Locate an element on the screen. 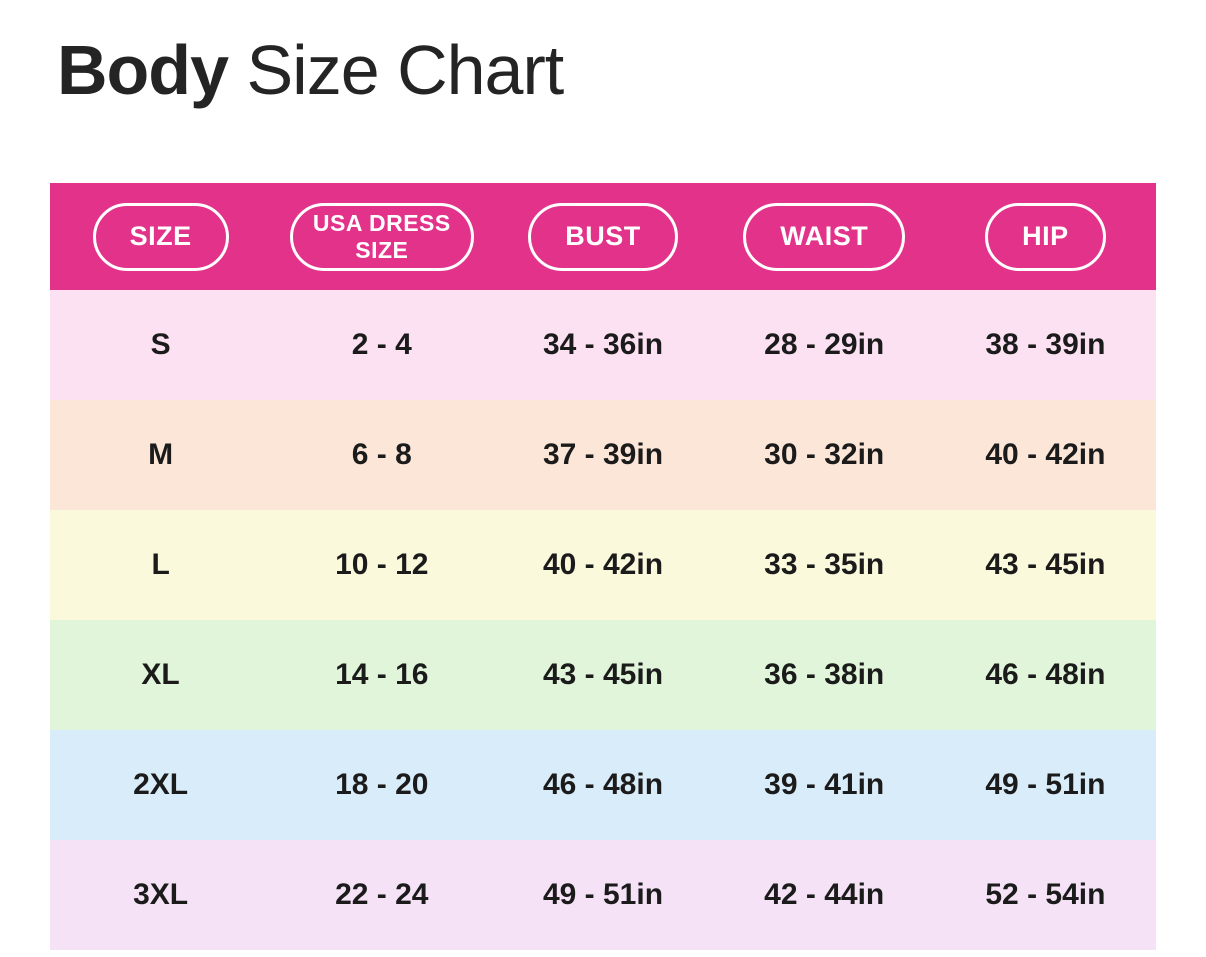  page-title-bold: Body is located at coordinates (143, 70).